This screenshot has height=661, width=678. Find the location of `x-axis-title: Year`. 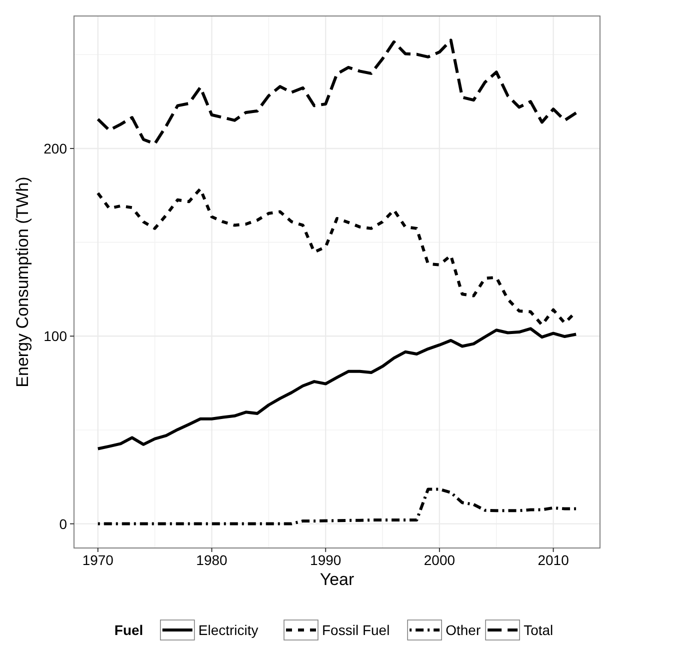

x-axis-title: Year is located at coordinates (337, 579).